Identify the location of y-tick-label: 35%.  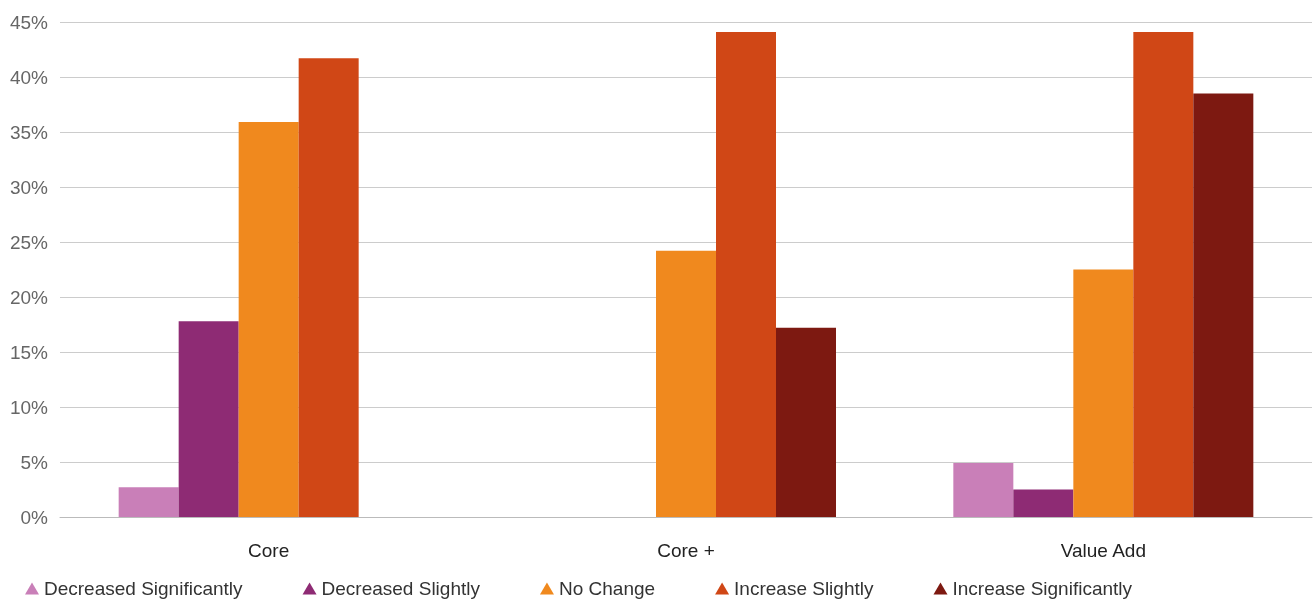
(29, 132).